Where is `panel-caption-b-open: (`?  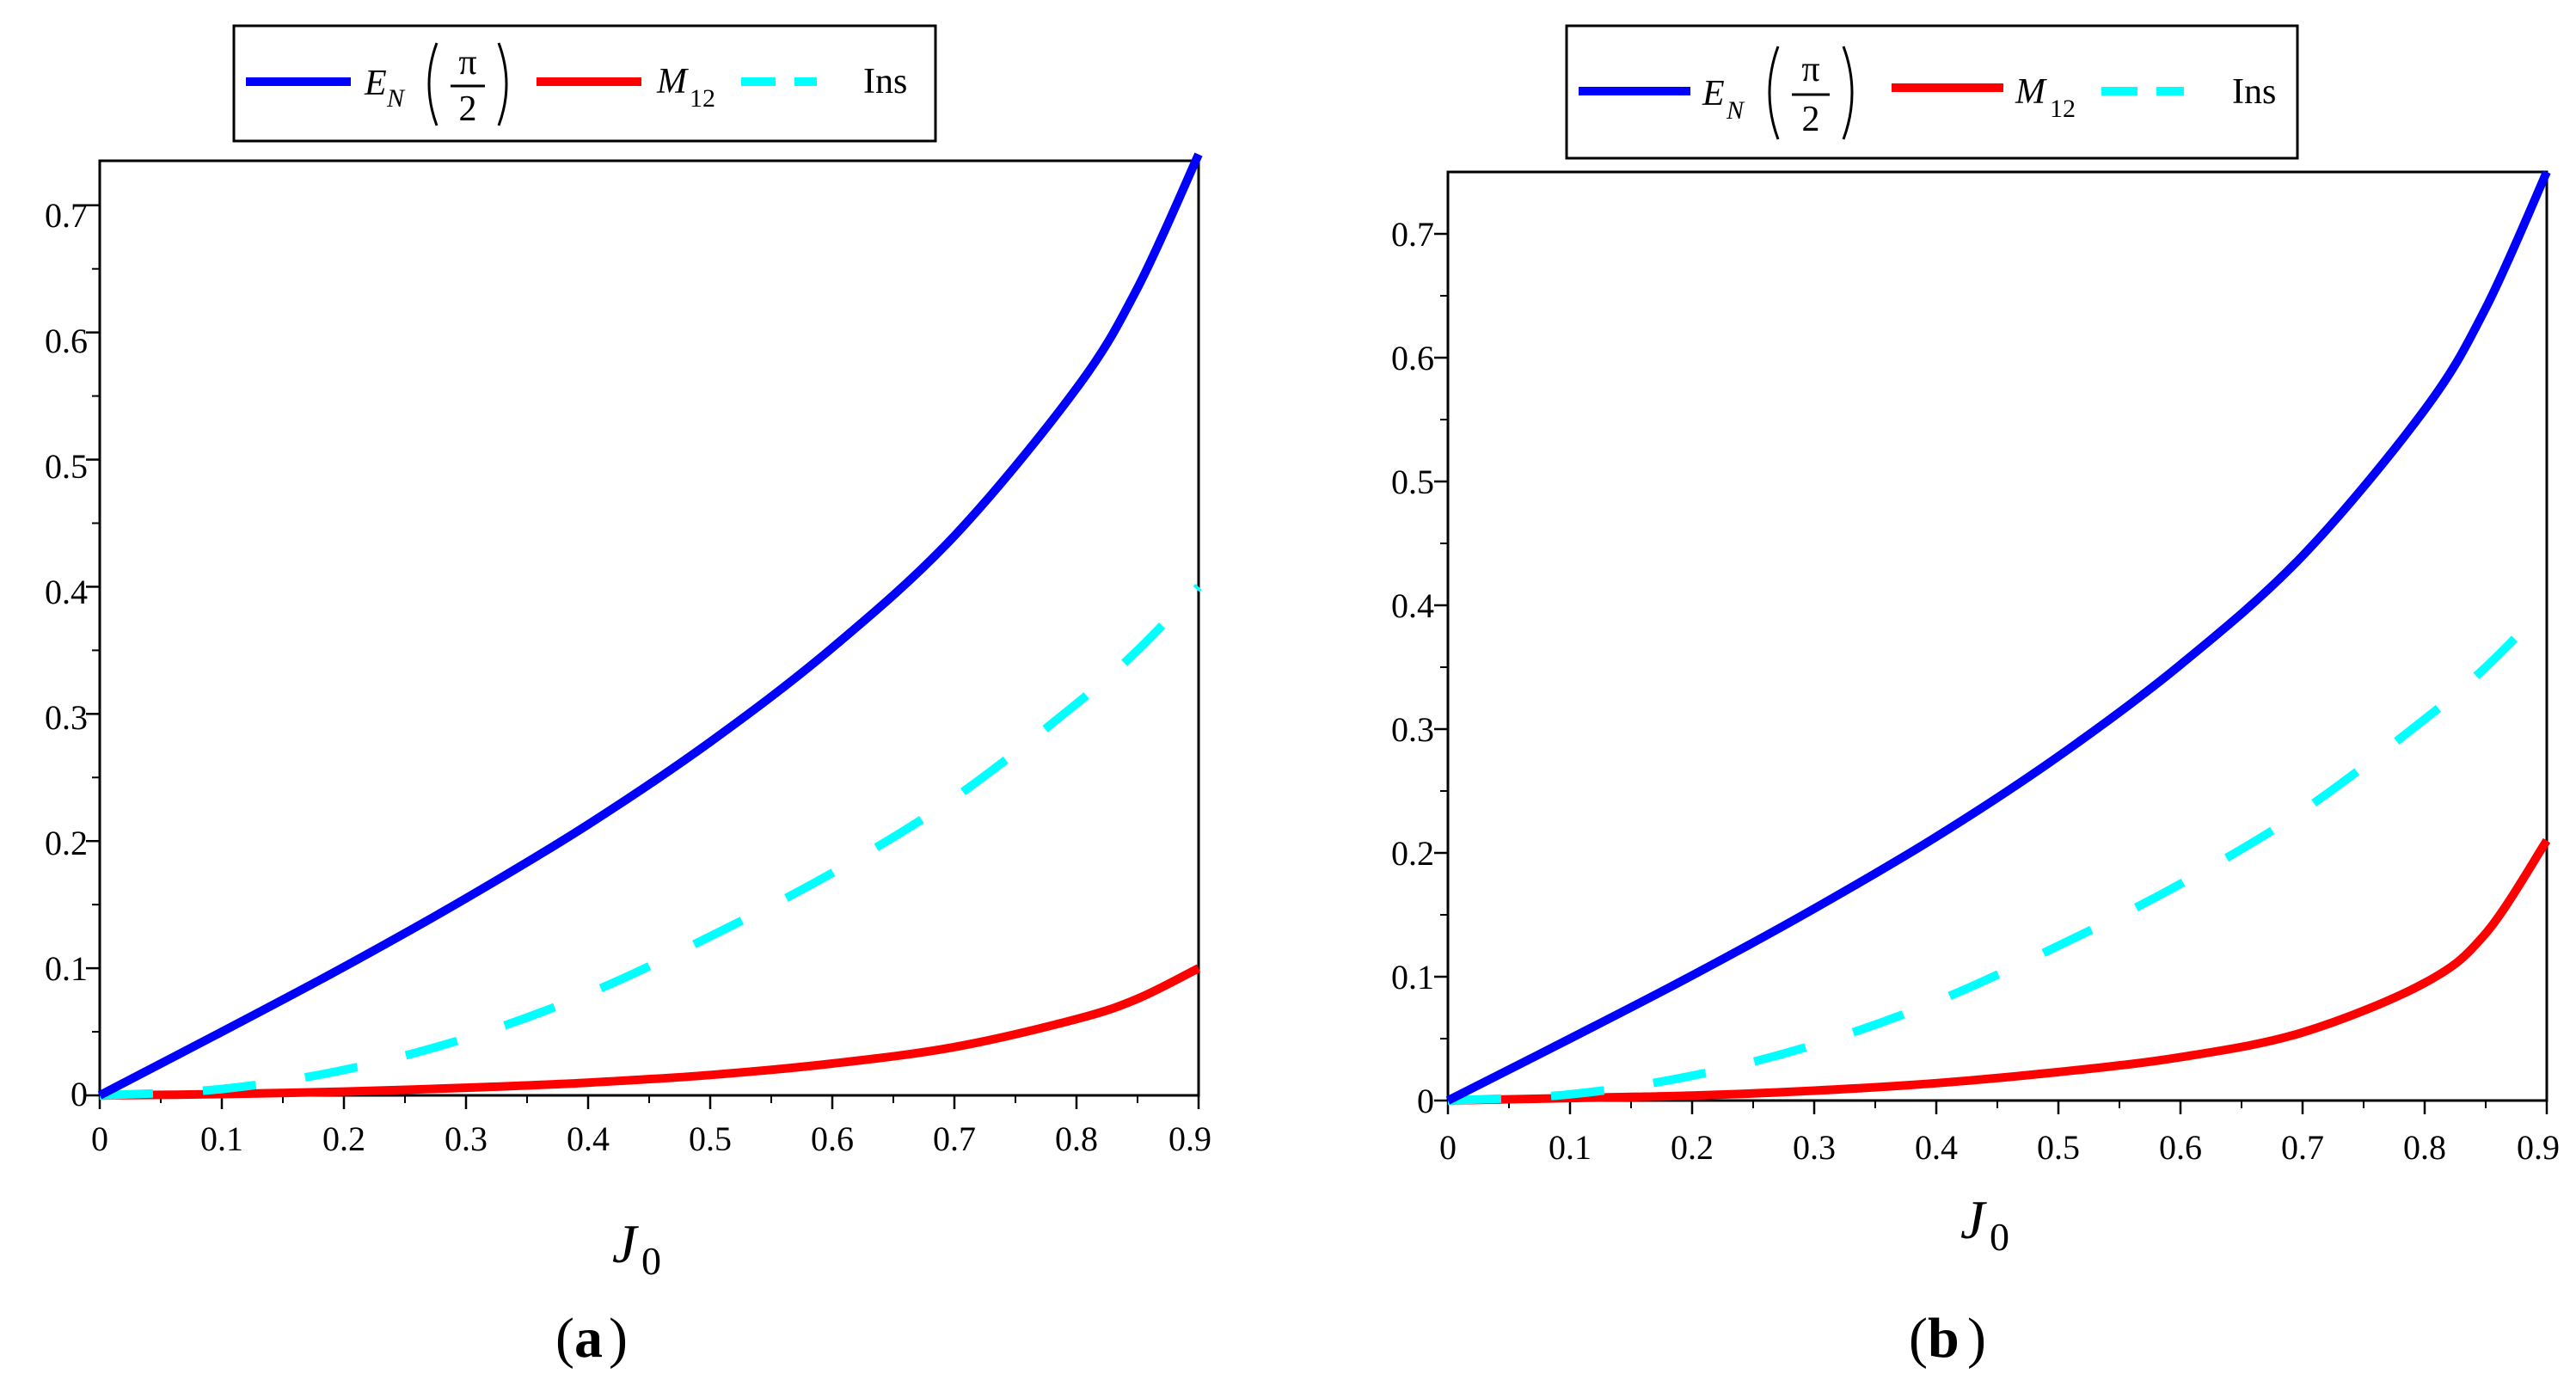 panel-caption-b-open: ( is located at coordinates (1919, 1338).